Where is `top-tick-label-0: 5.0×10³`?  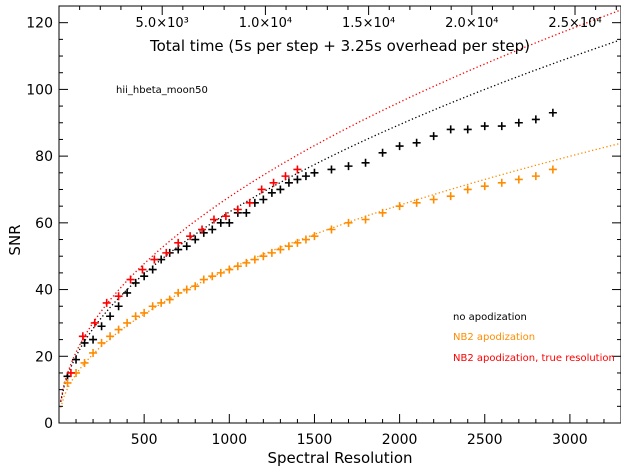 top-tick-label-0: 5.0×10³ is located at coordinates (162, 23).